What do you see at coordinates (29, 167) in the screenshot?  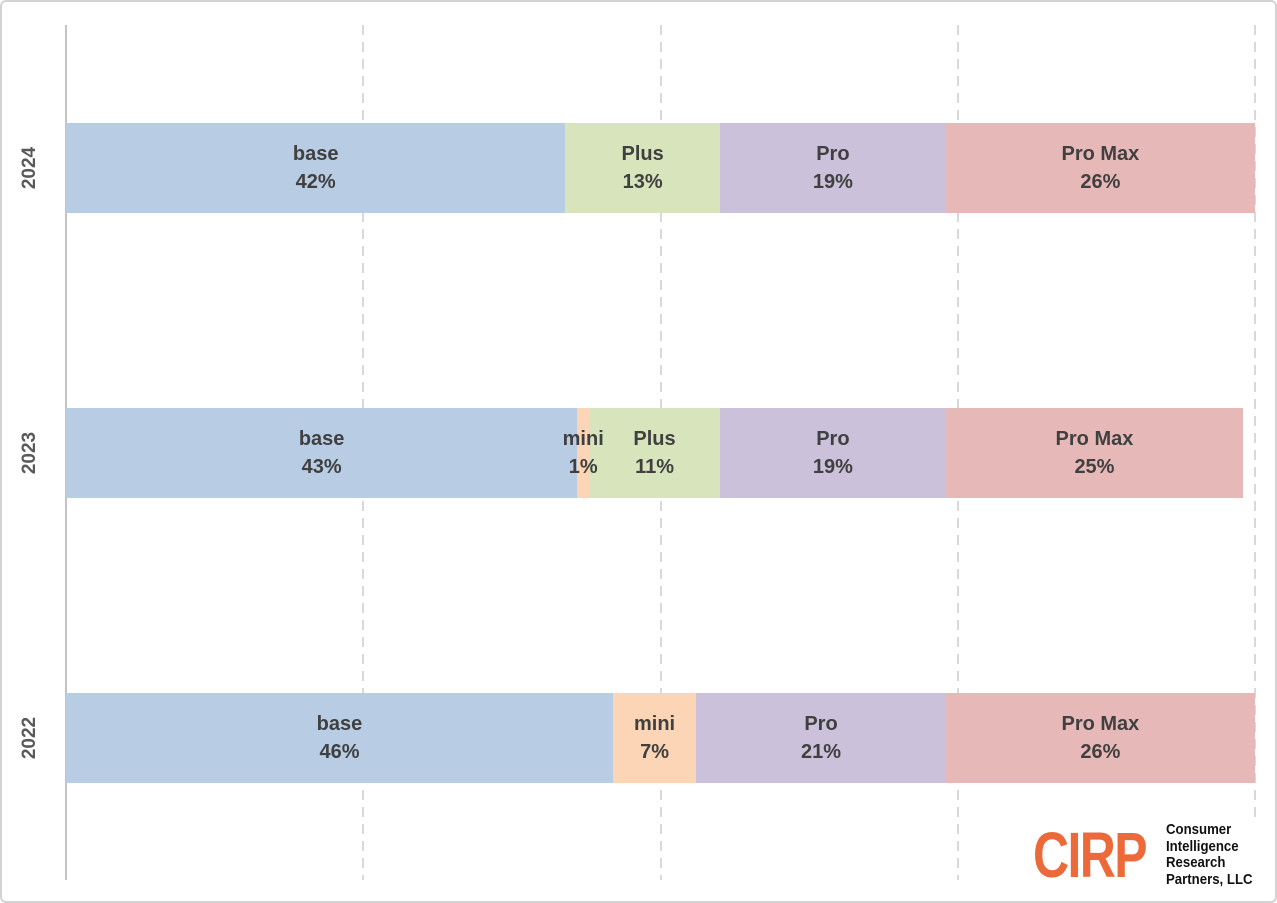 I see `category-label-2024: 2024` at bounding box center [29, 167].